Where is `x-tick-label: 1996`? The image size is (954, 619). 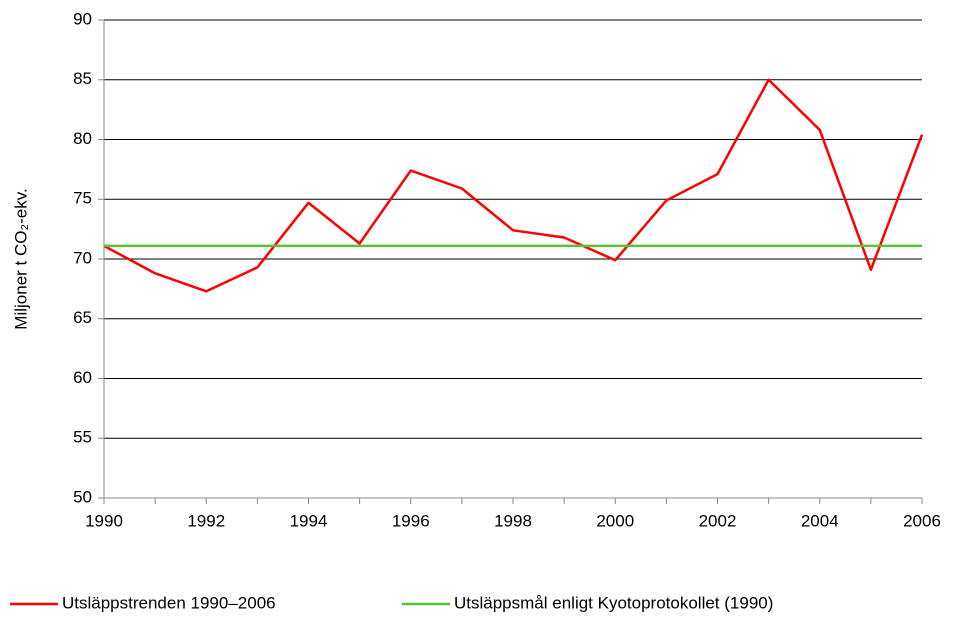 x-tick-label: 1996 is located at coordinates (411, 520).